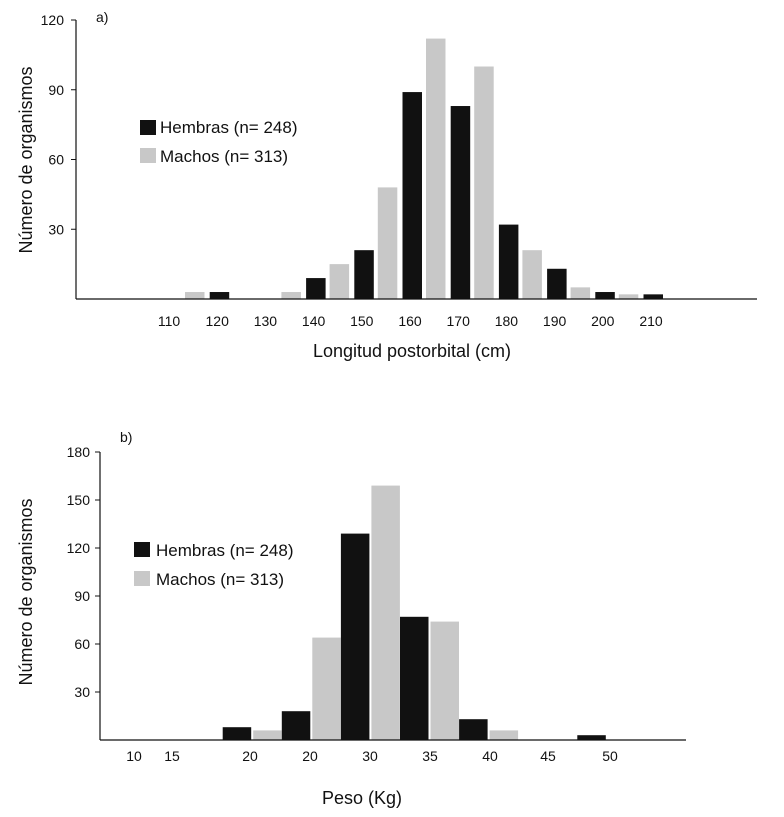 The width and height of the screenshot is (784, 817). Describe the element at coordinates (490, 756) in the screenshot. I see `x-tick-label: 40` at that location.